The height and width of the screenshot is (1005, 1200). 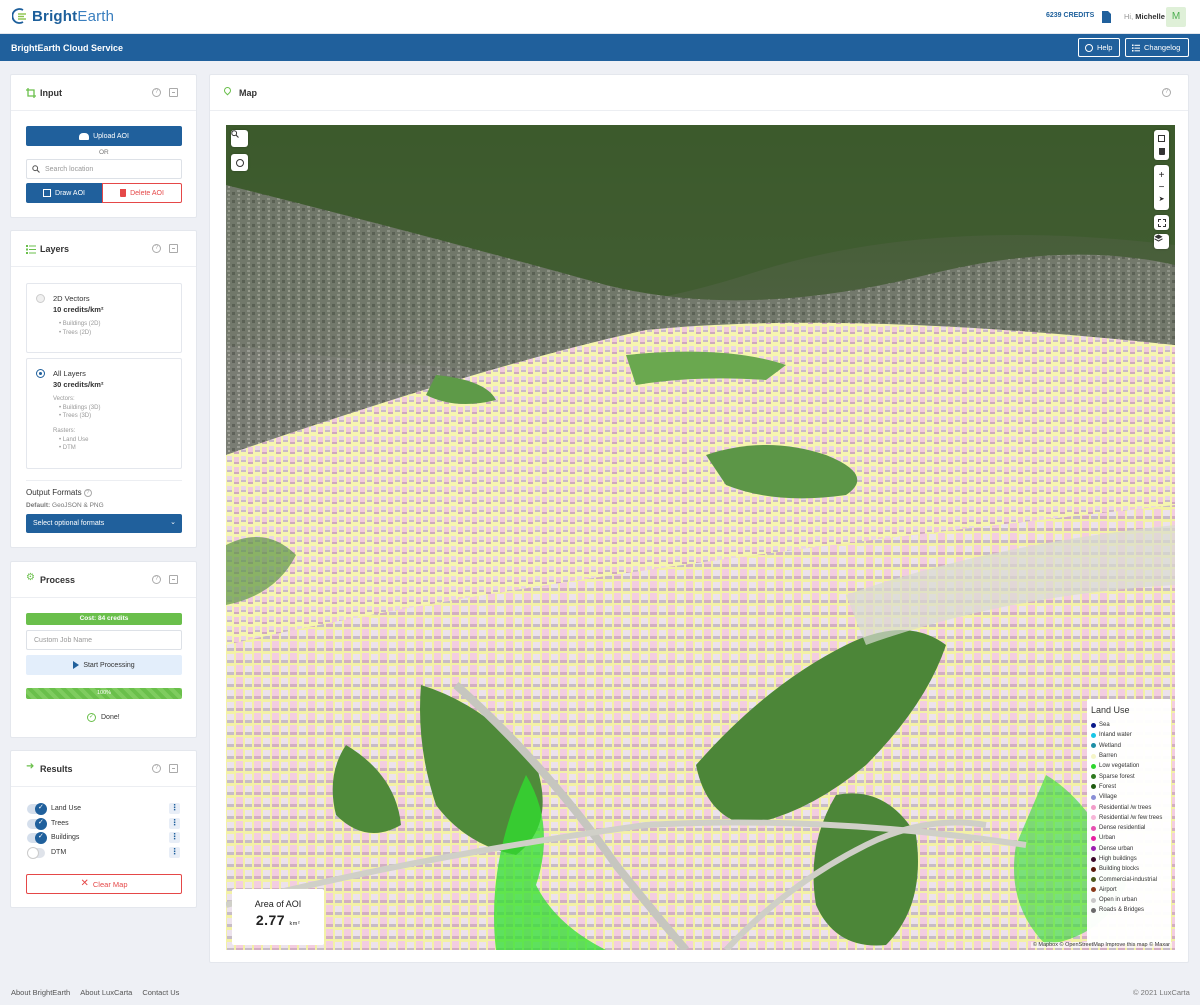 I want to click on map-panel-title: Map, so click(x=248, y=93).